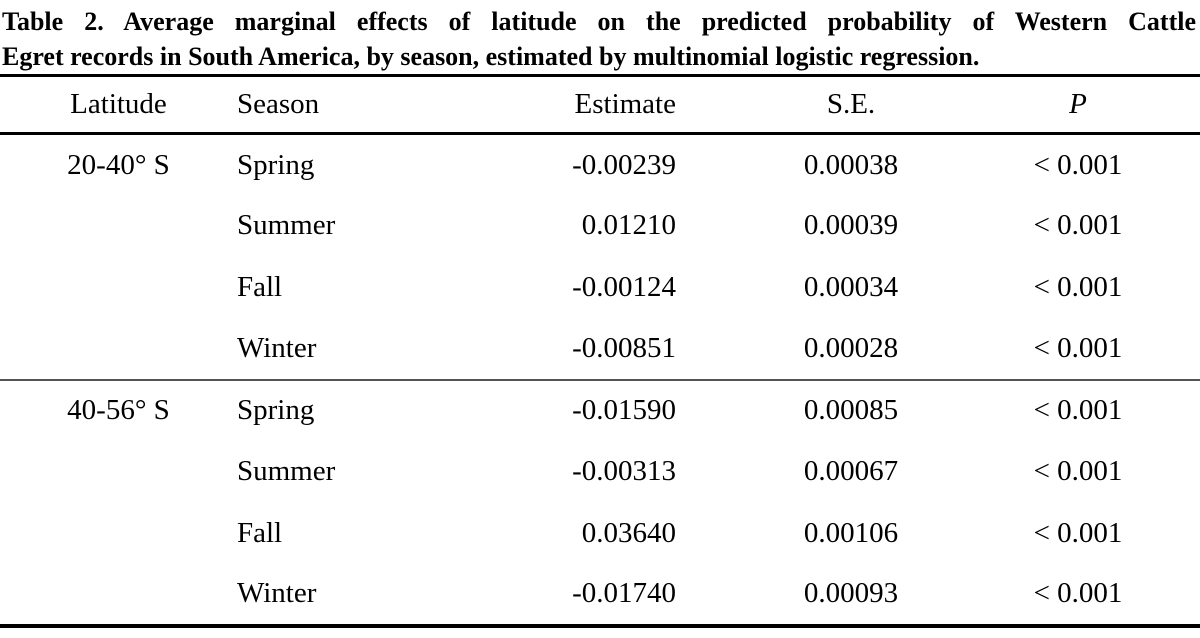 The image size is (1200, 638). What do you see at coordinates (851, 225) in the screenshot?
I see `cell-se: 0.00039` at bounding box center [851, 225].